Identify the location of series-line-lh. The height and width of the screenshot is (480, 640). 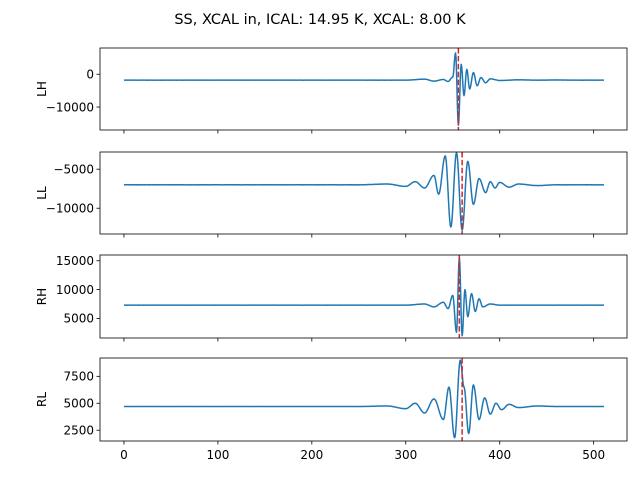
(364, 89).